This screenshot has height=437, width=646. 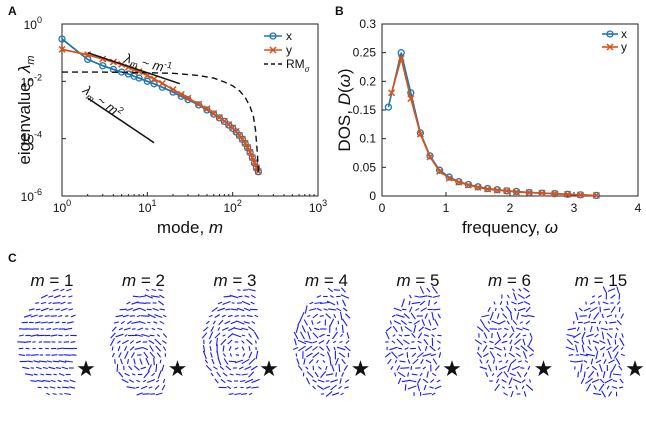 What do you see at coordinates (605, 334) in the screenshot?
I see `vector-field-m15: m = 15 ★` at bounding box center [605, 334].